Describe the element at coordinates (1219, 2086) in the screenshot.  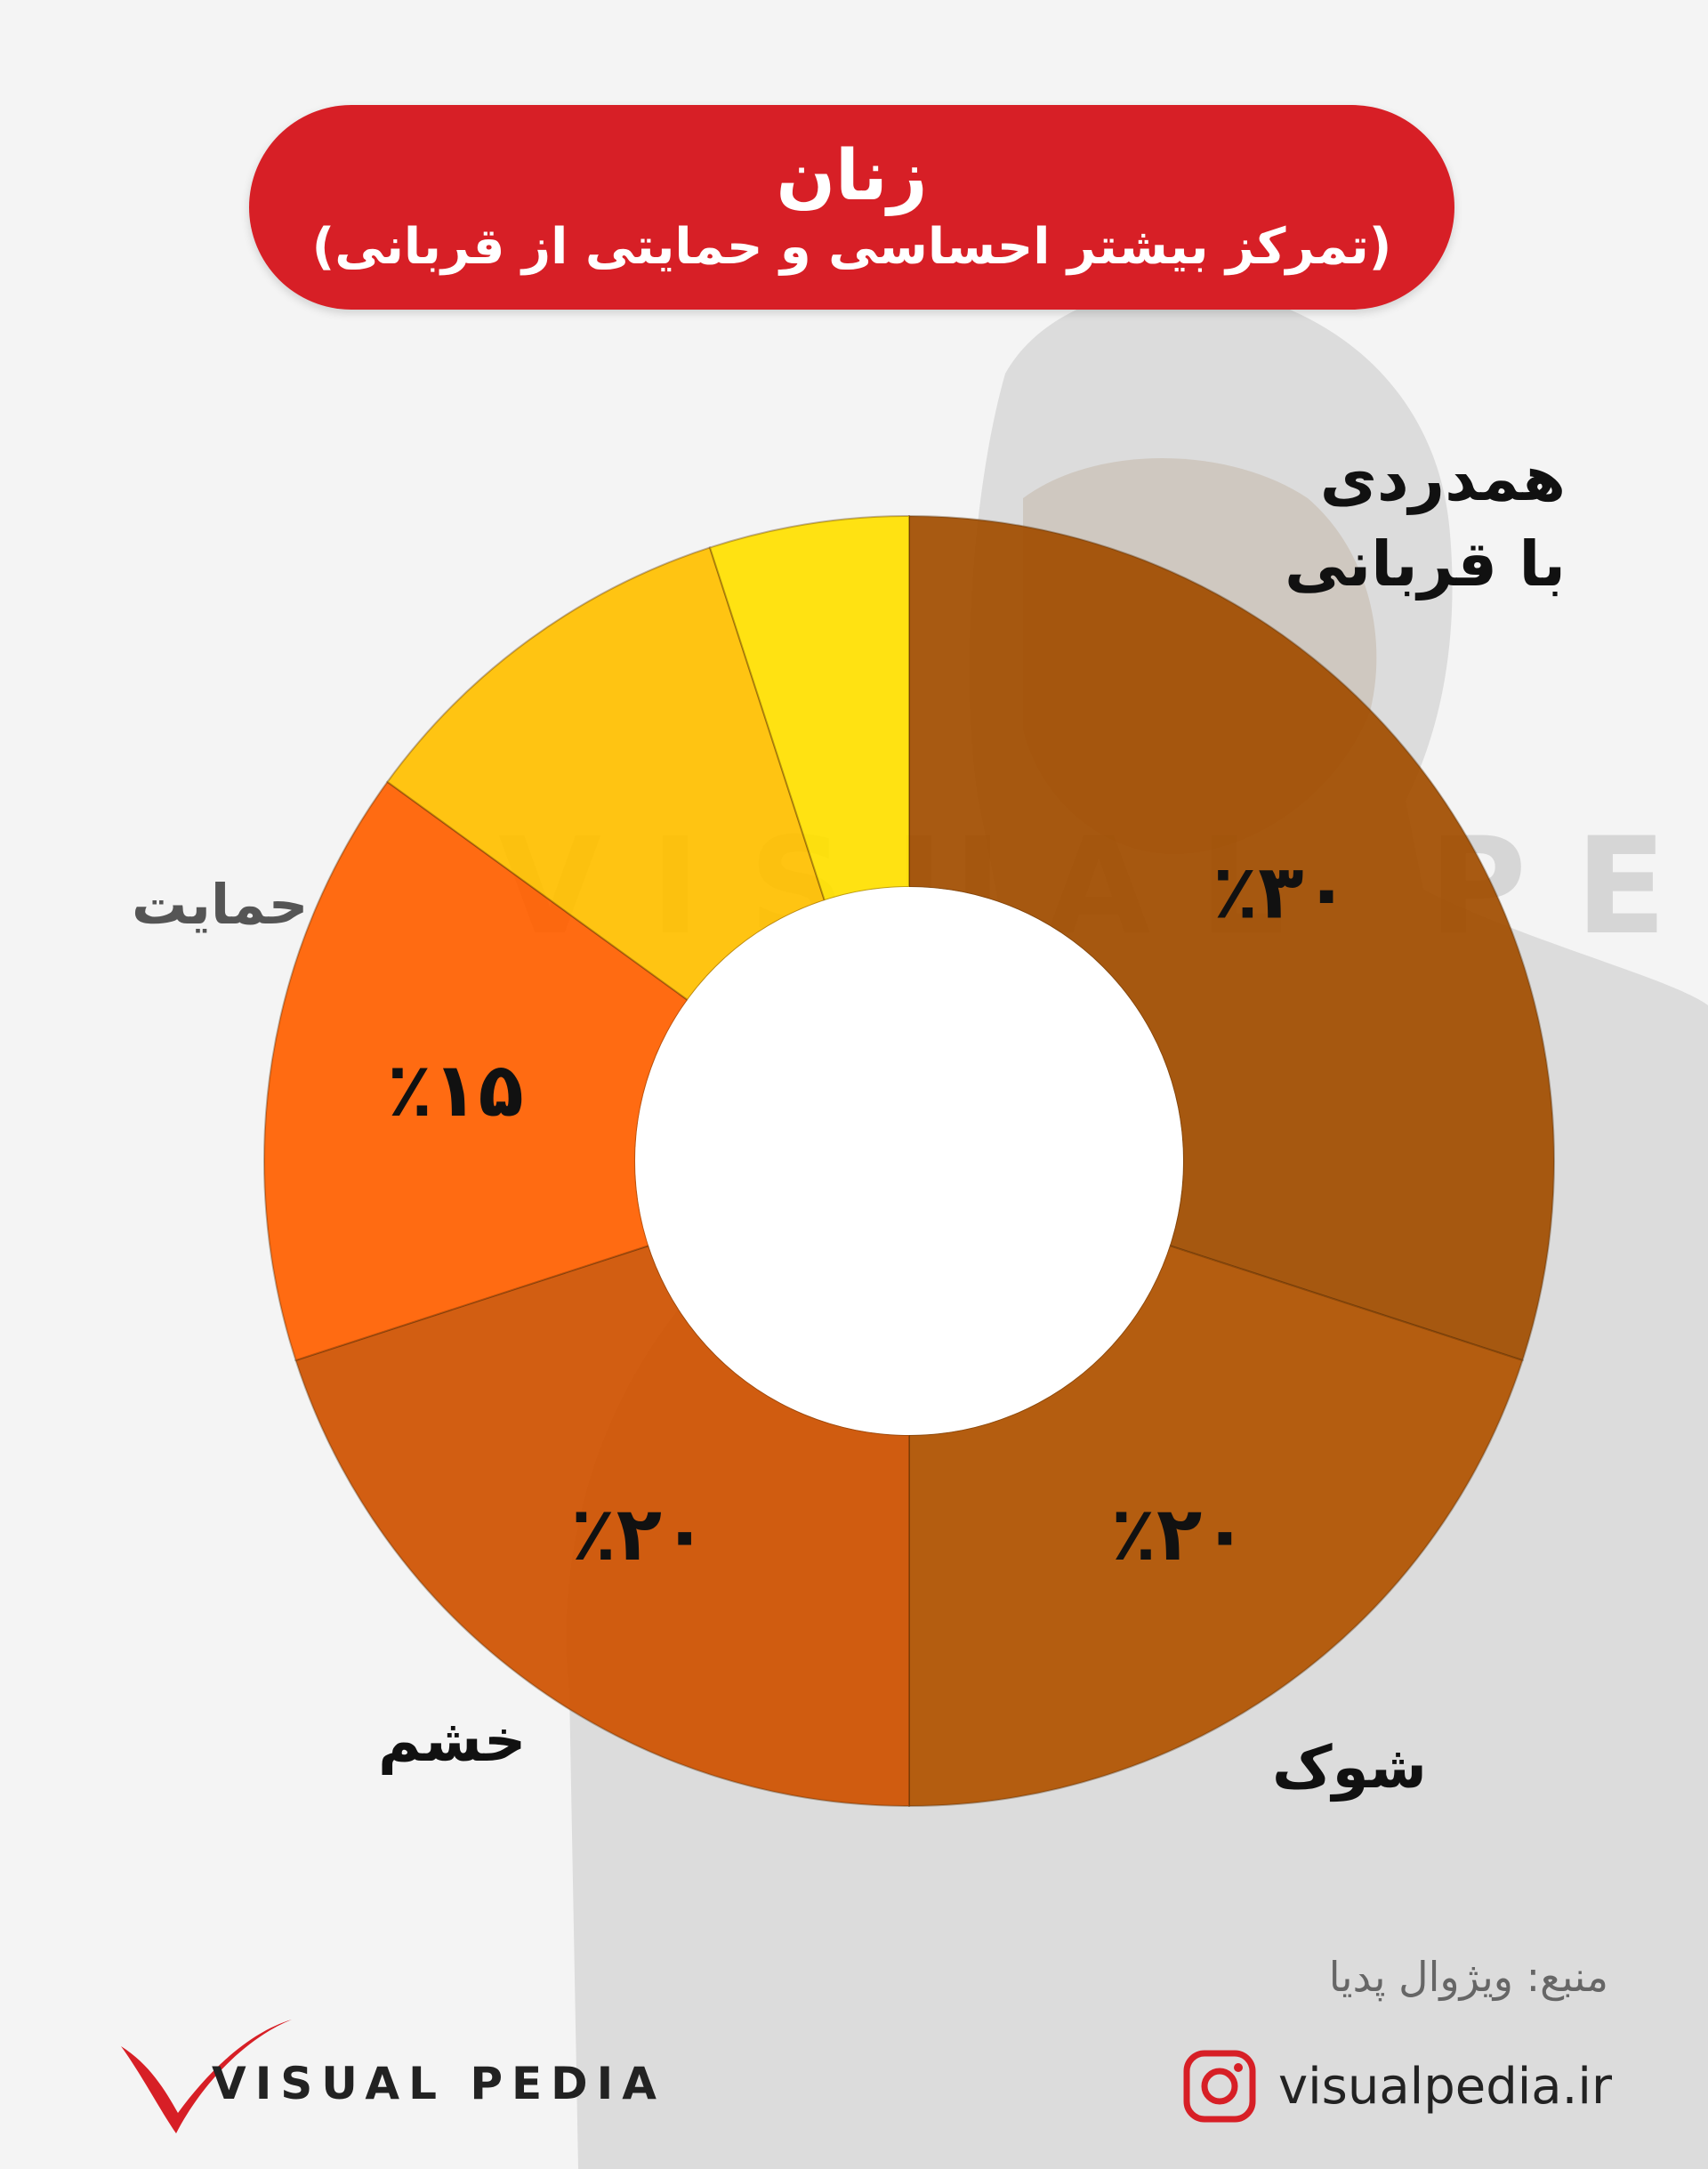
I see `instagram-icon` at that location.